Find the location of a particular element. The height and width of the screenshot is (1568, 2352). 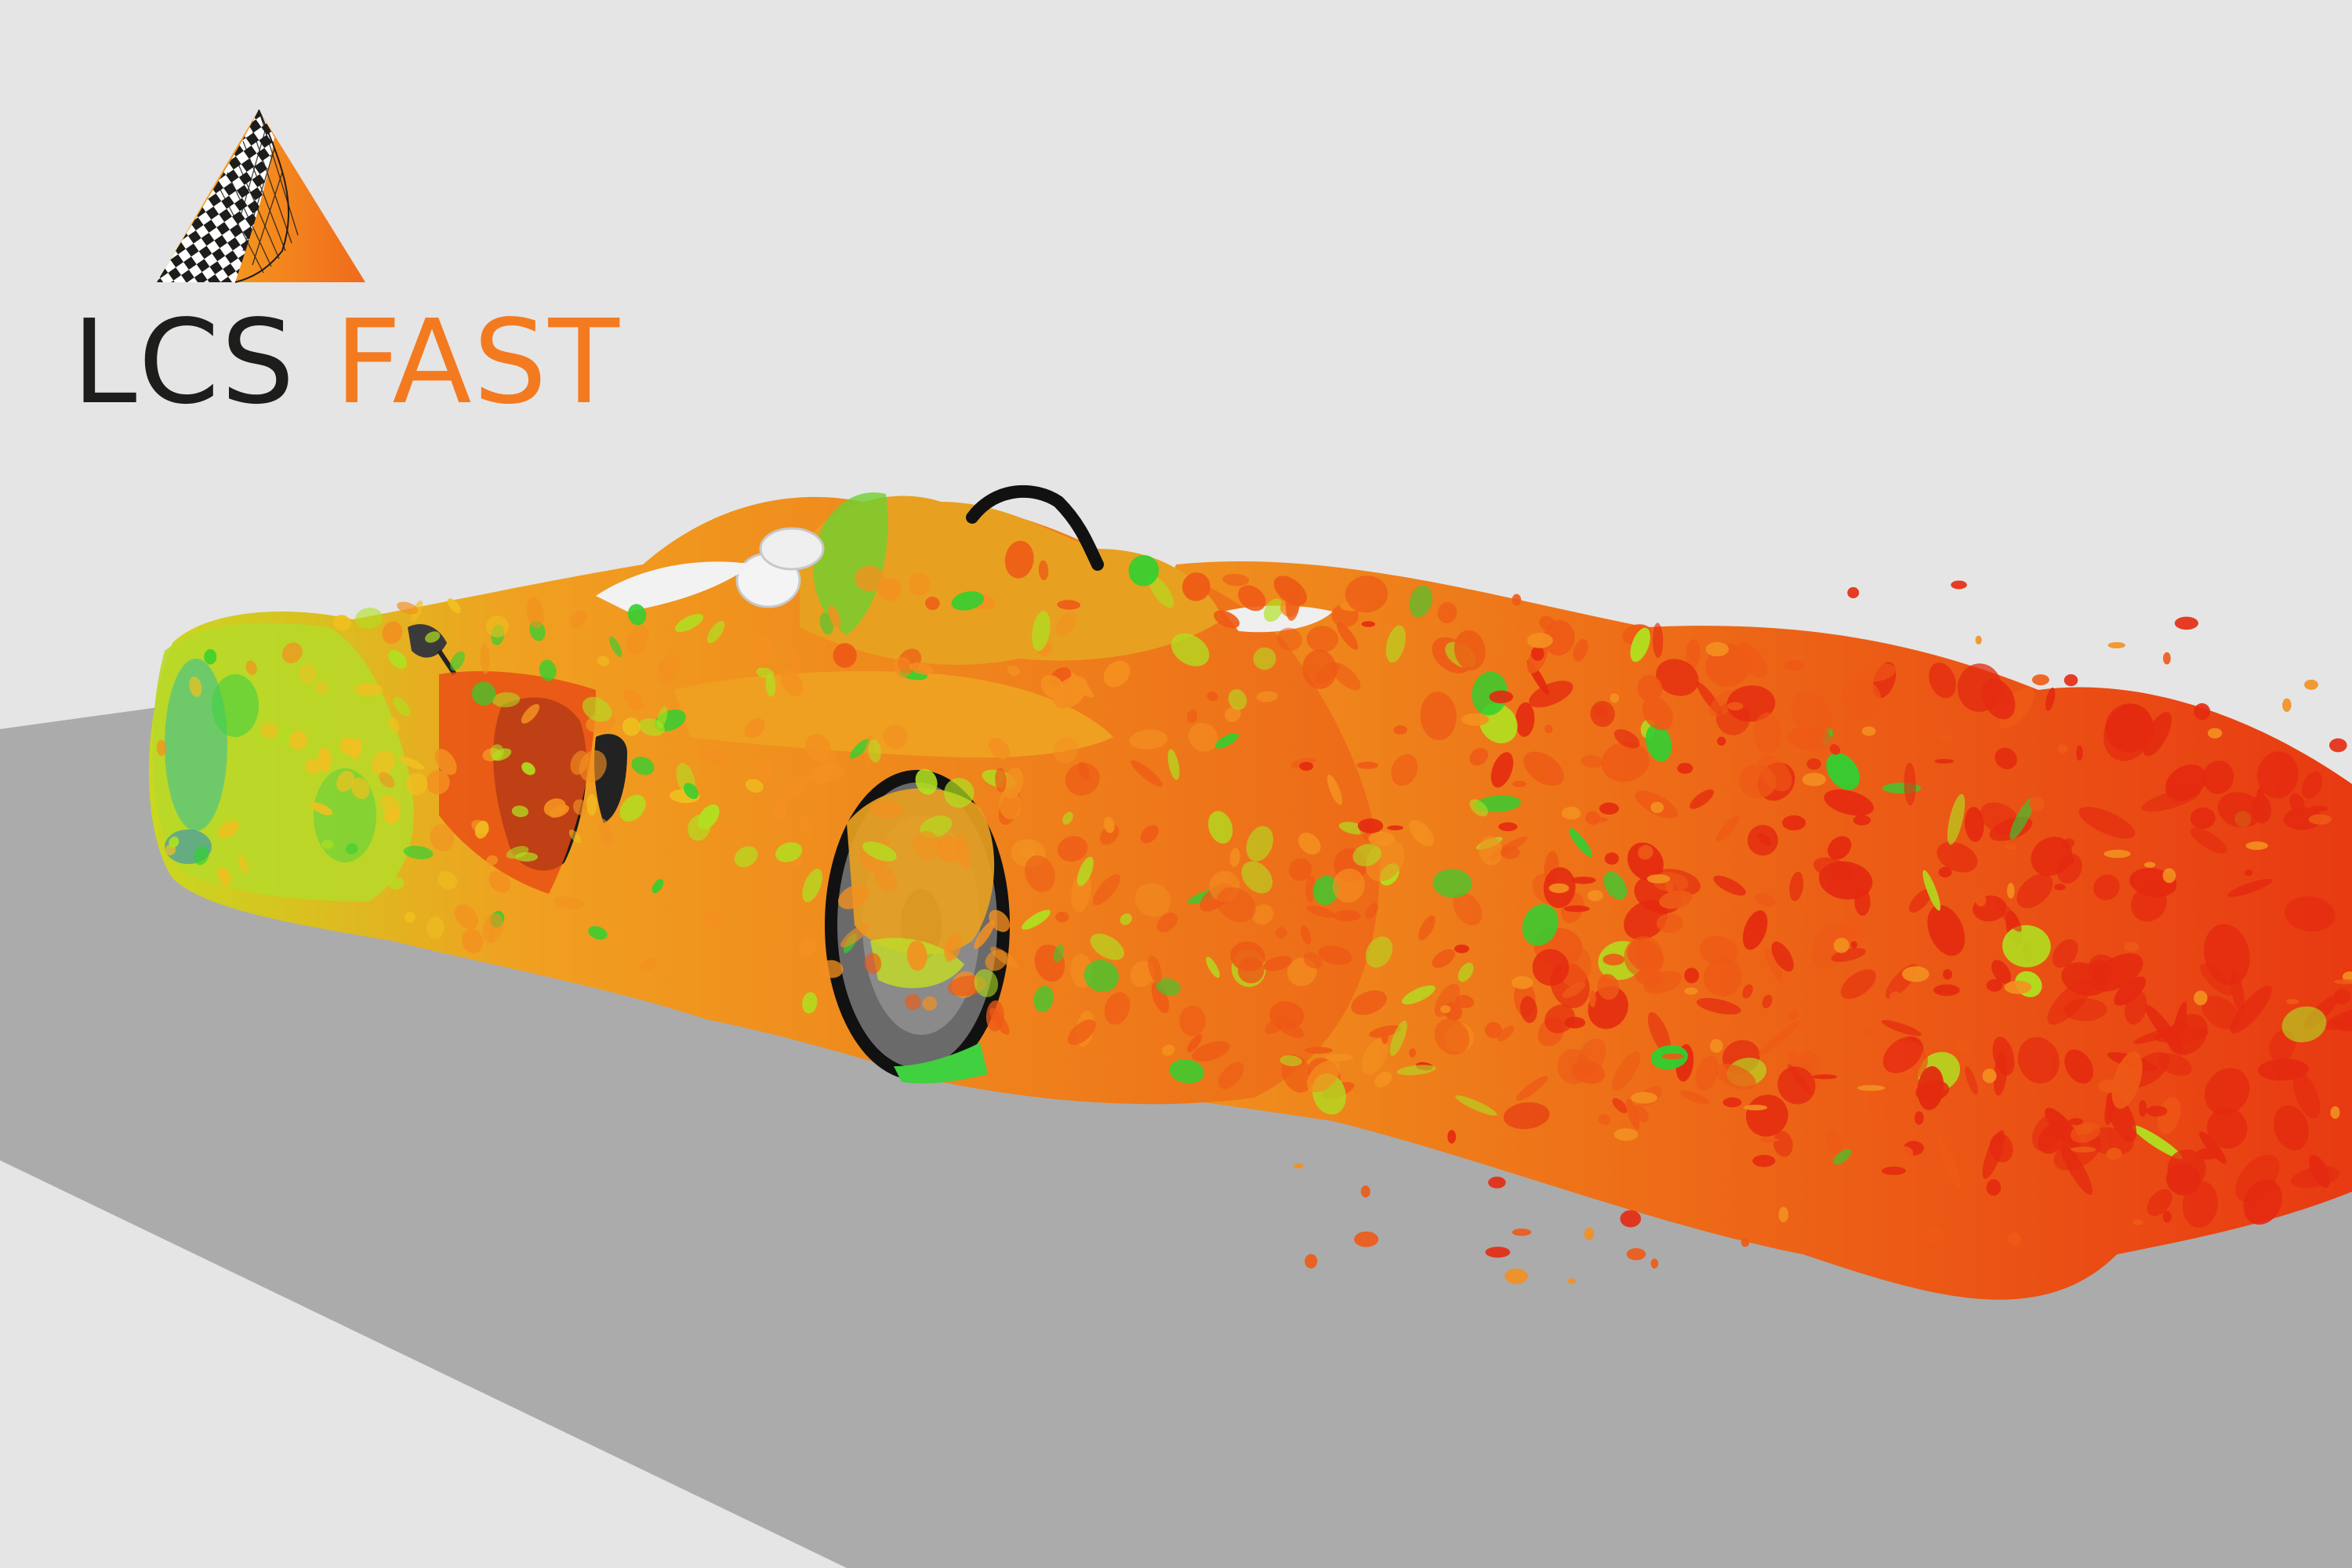

cockpit-region is located at coordinates (1011, 580).